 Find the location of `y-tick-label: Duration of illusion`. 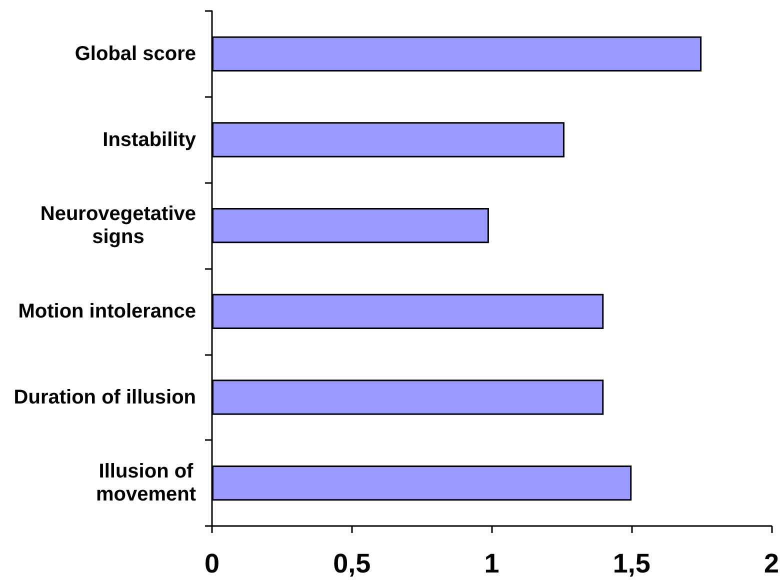

y-tick-label: Duration of illusion is located at coordinates (105, 397).